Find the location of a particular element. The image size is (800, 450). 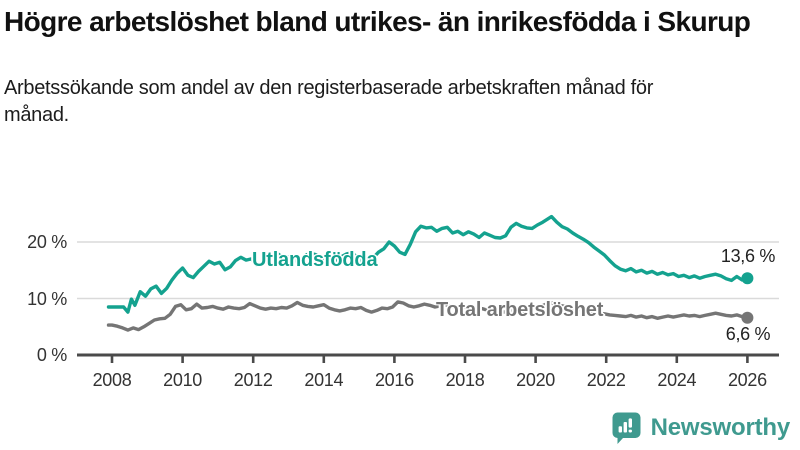

x-tick-label: 2024 is located at coordinates (677, 380).